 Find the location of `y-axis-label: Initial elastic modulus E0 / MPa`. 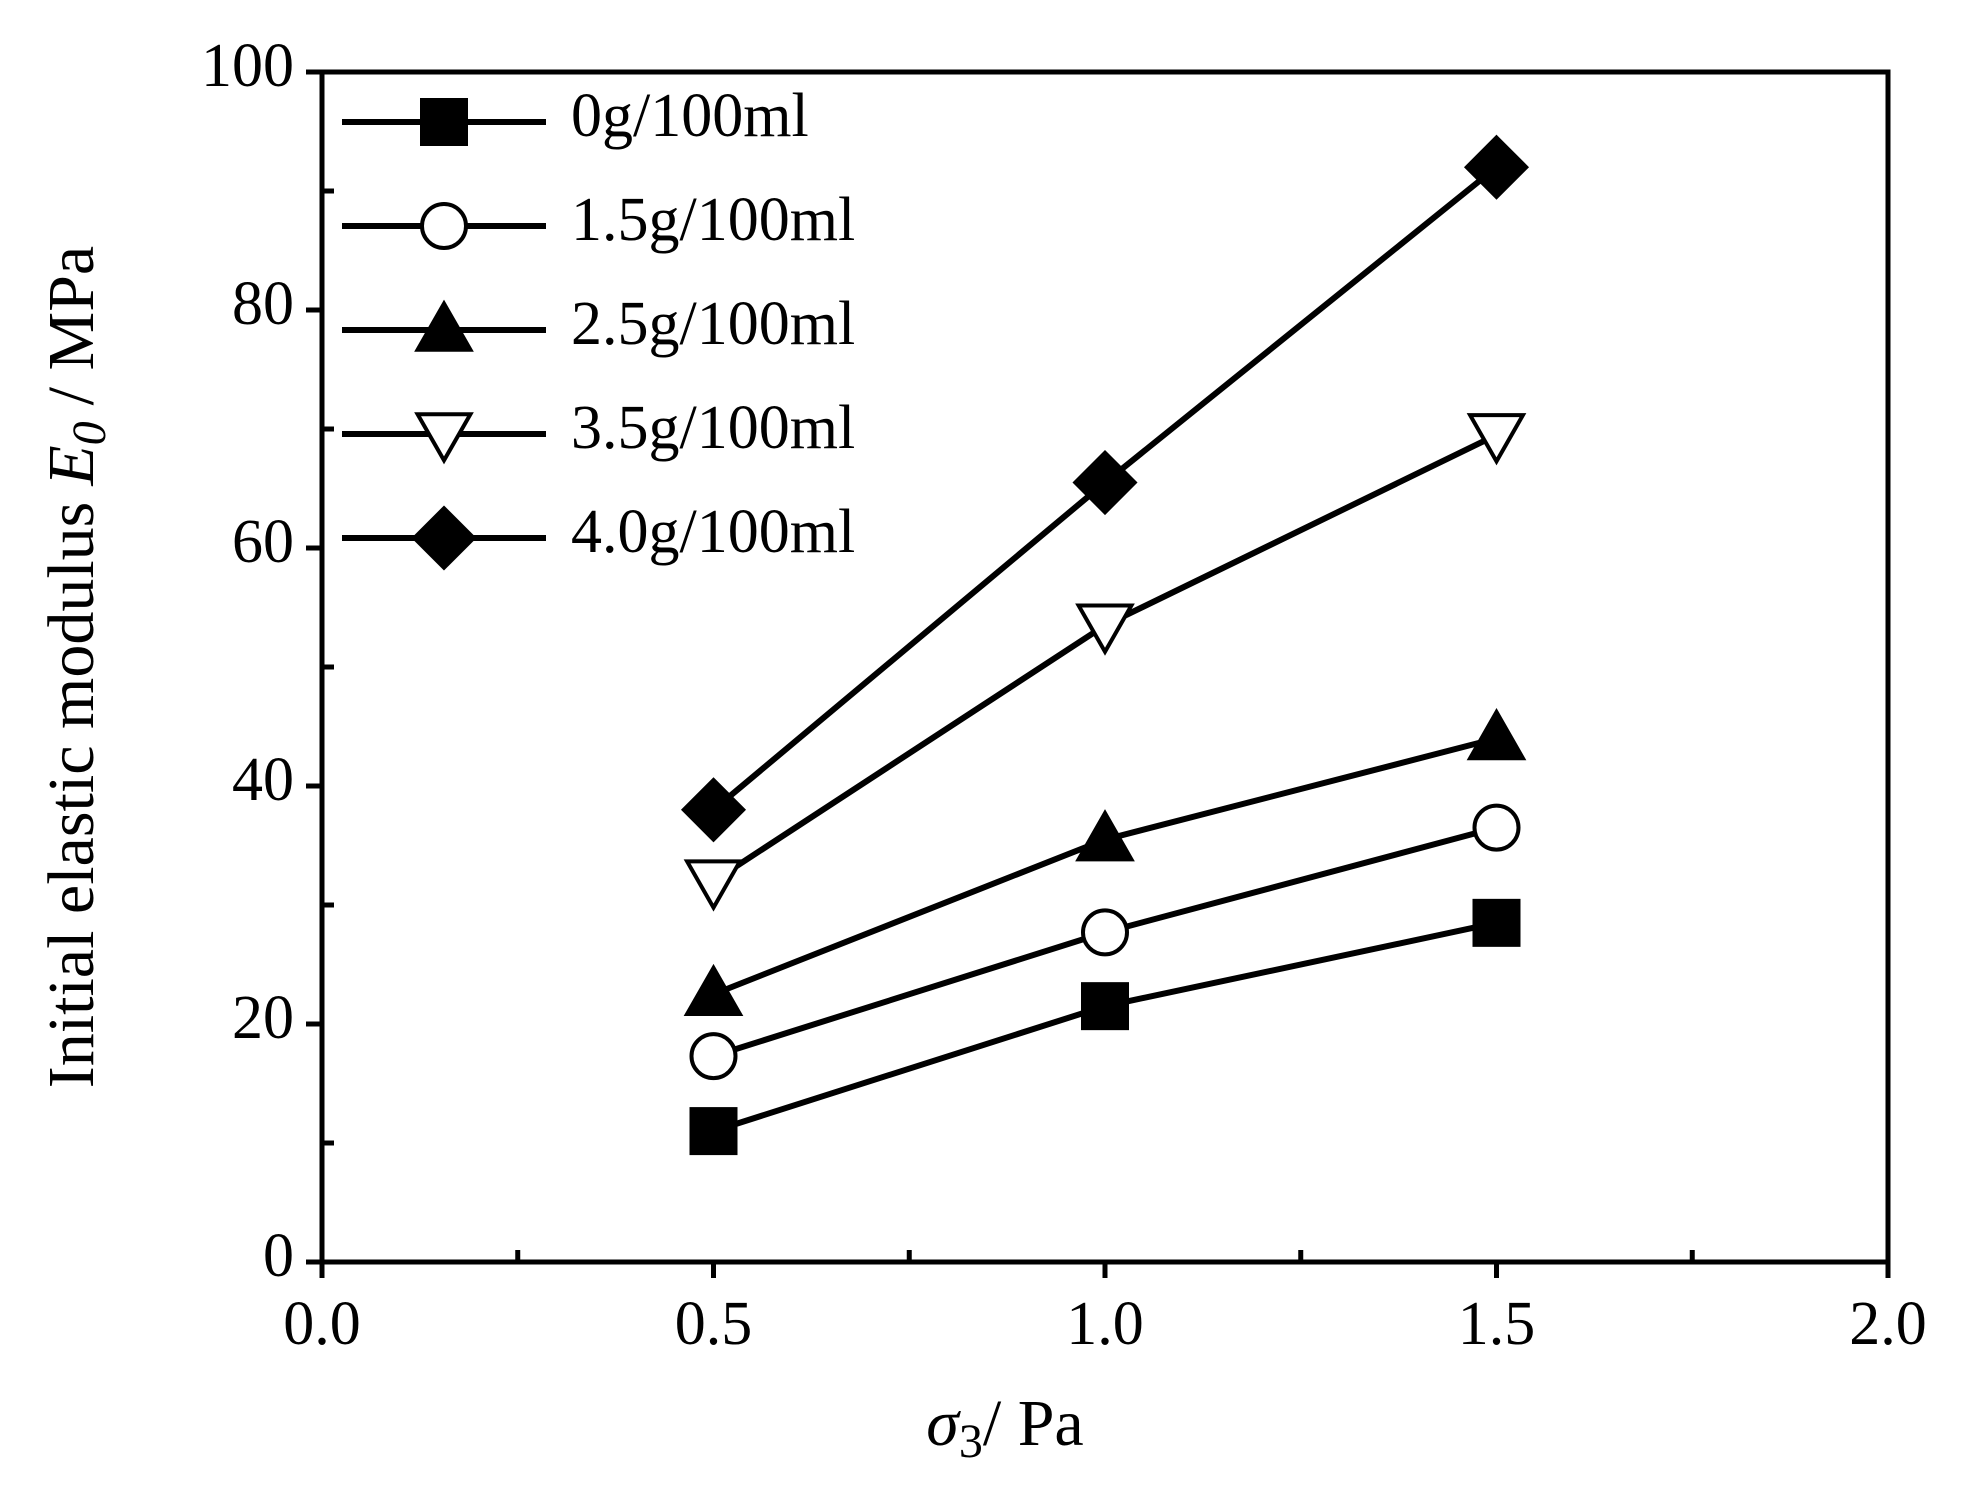

y-axis-label: Initial elastic modulus E0 / MPa is located at coordinates (75, 667).